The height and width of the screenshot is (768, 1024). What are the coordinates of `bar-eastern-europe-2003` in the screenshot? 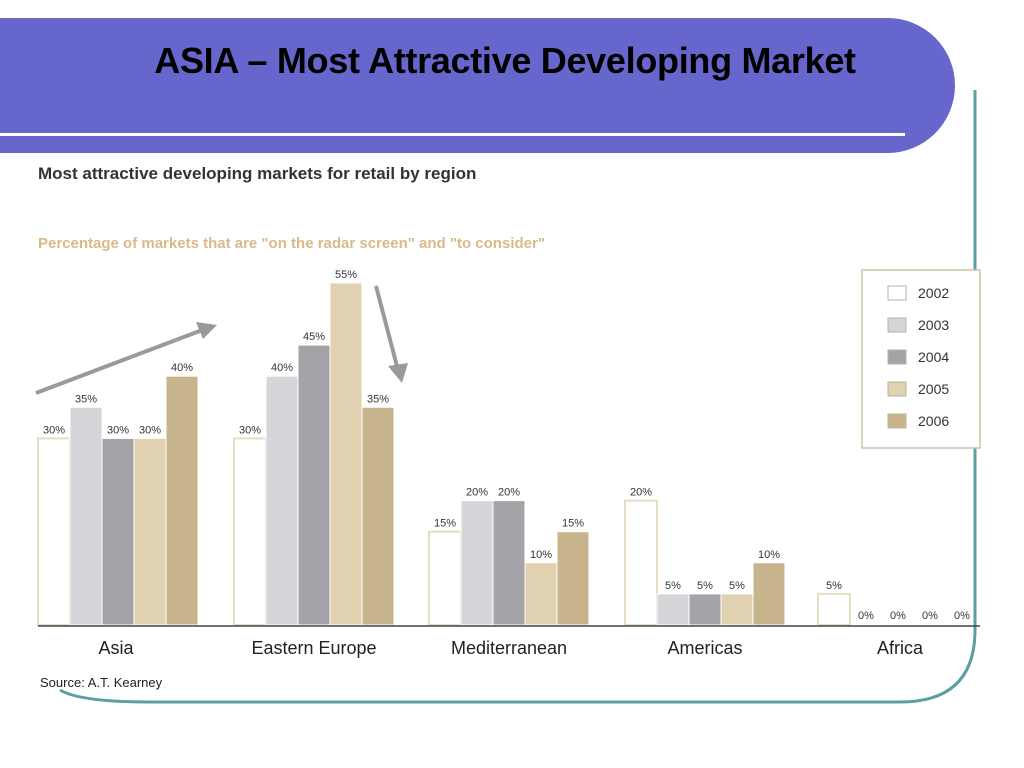 It's located at (282, 500).